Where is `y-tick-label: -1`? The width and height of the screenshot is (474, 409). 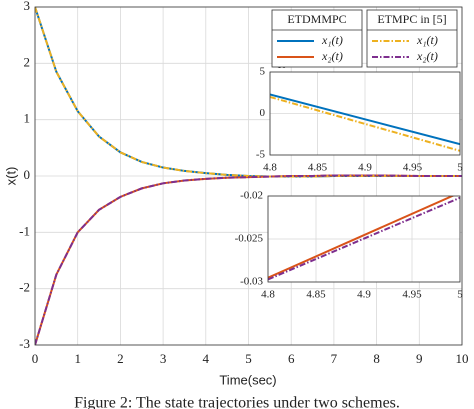 y-tick-label: -1 is located at coordinates (24, 230).